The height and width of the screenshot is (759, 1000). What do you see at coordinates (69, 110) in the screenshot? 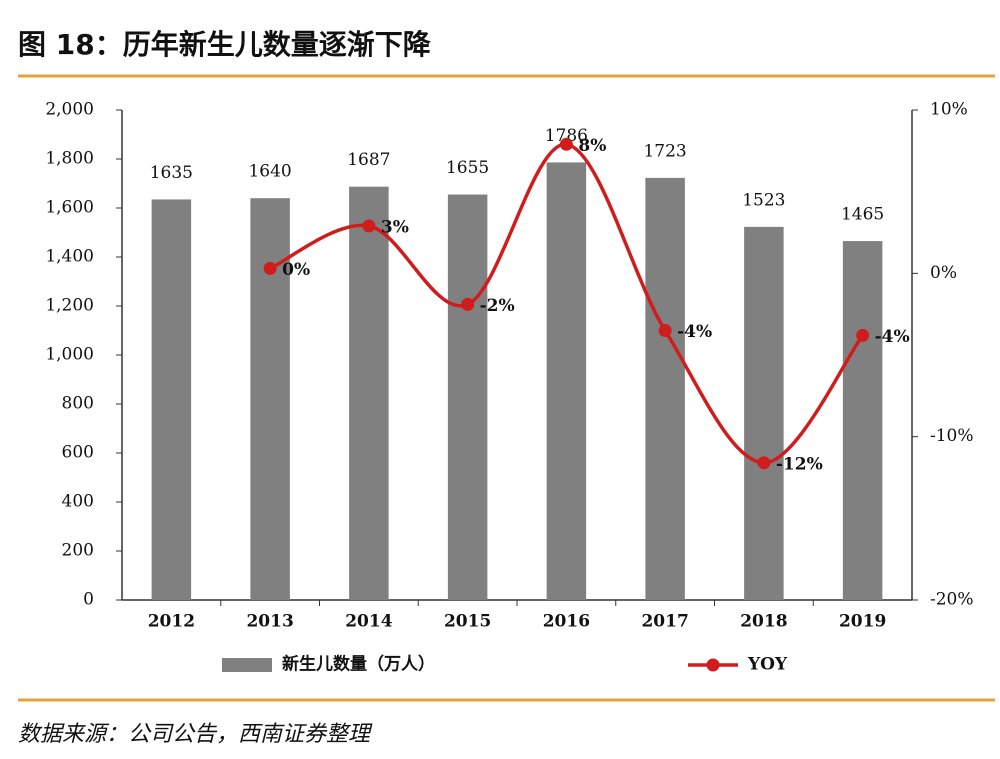
I see `y-tick-label: 2,000` at bounding box center [69, 110].